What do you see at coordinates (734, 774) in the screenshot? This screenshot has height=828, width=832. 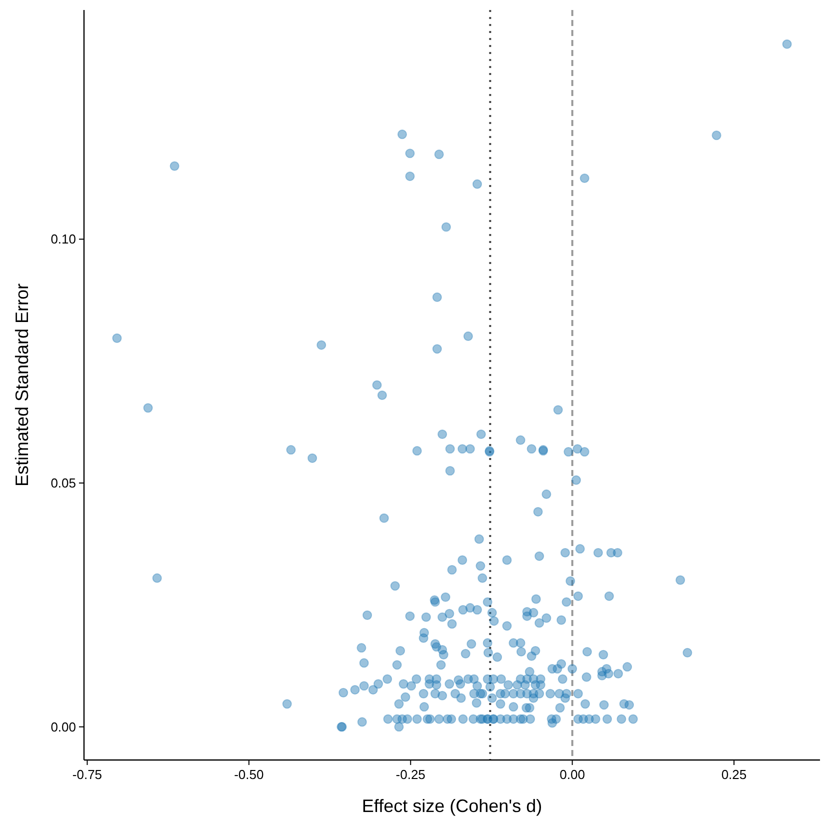 I see `x-tick-label: 0.25` at bounding box center [734, 774].